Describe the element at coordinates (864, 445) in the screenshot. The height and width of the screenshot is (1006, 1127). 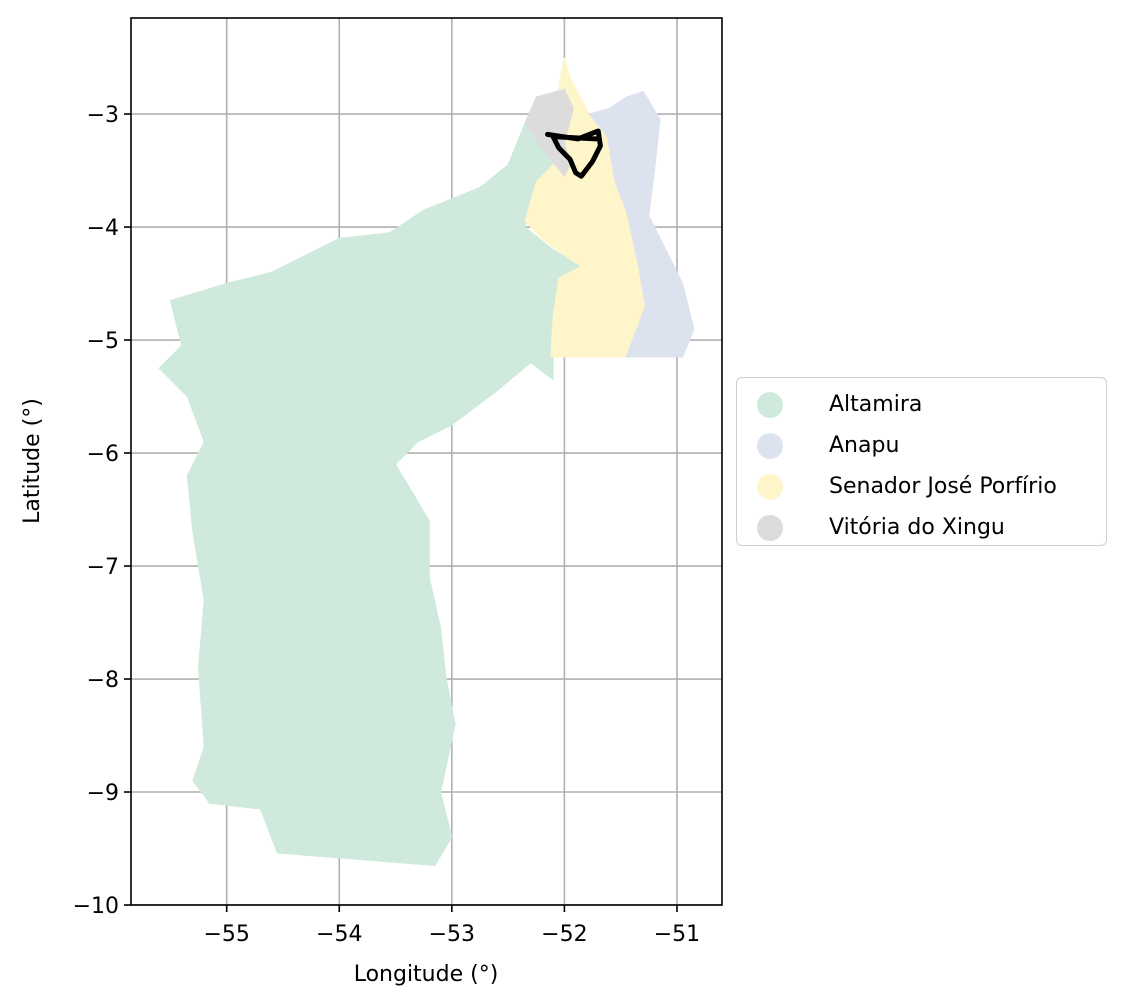
I see `legend-label: Anapu` at that location.